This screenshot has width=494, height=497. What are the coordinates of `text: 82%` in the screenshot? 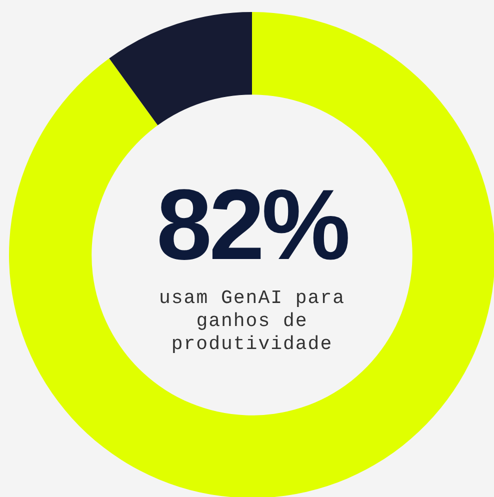 It's located at (252, 225).